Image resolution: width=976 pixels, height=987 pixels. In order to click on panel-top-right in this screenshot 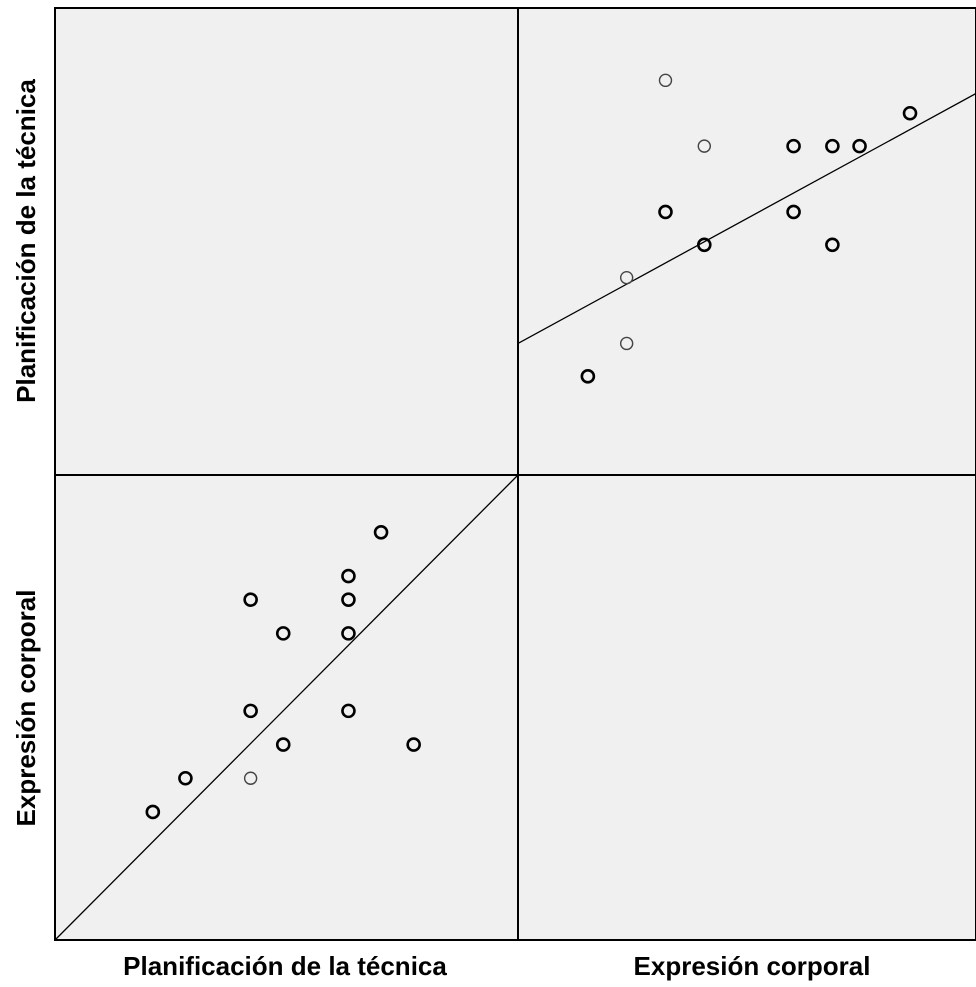, I will do `click(746, 228)`.